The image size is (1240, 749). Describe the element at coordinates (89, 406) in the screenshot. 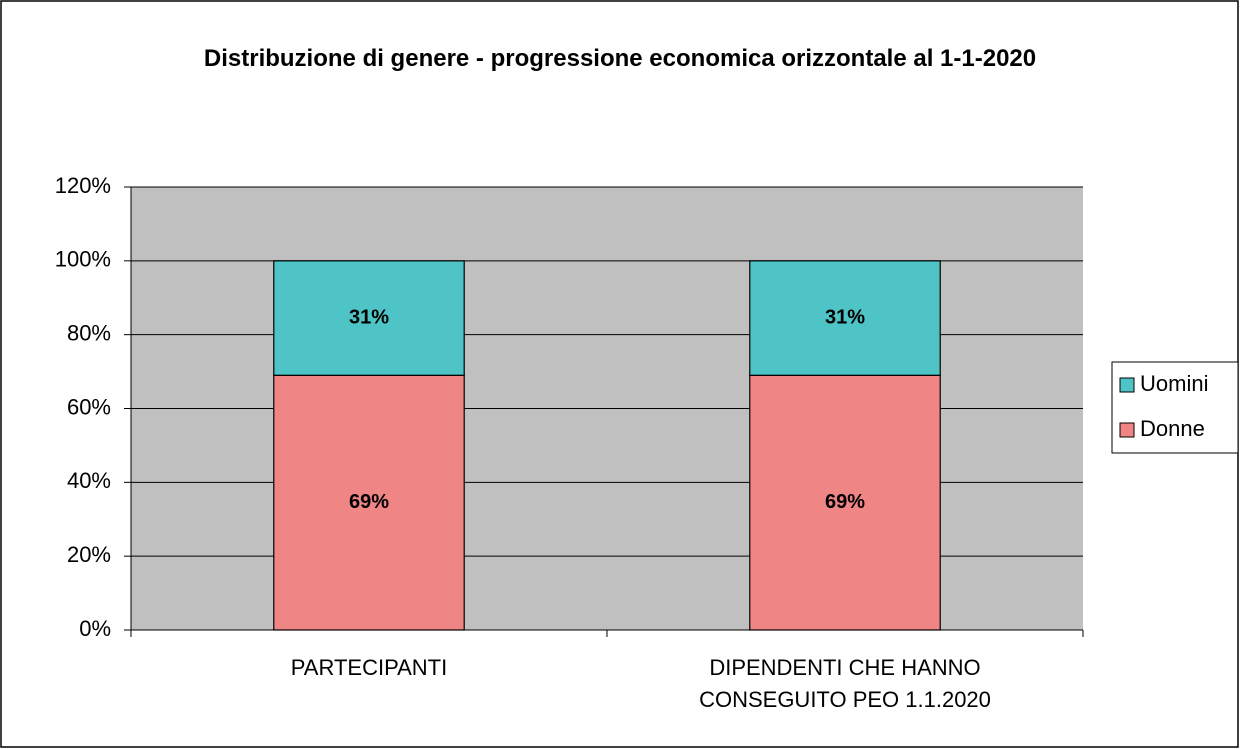

I see `y-tick-label: 60%` at that location.